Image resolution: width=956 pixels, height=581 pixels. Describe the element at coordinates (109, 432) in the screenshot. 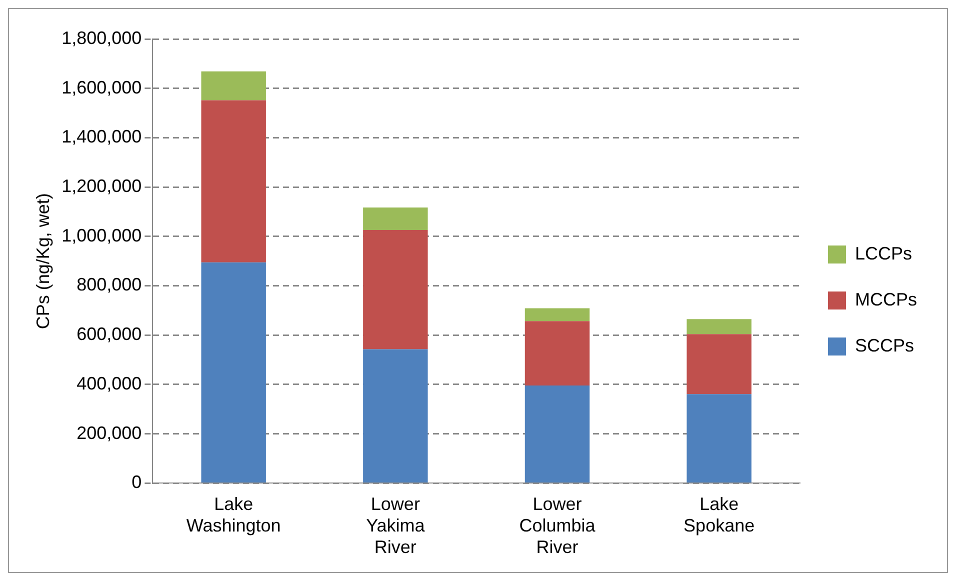

I see `y-tick-label: 200,000` at that location.